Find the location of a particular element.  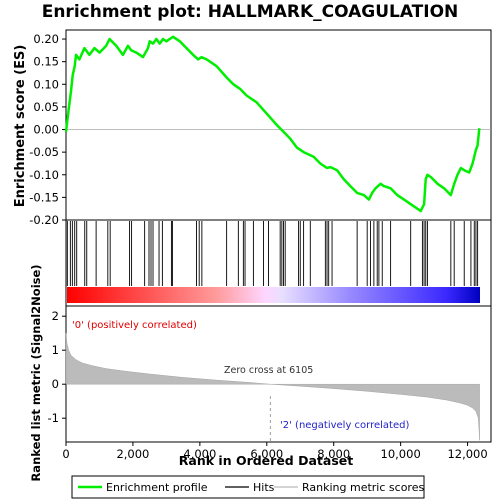

legend-label-hits: Hits is located at coordinates (264, 487).